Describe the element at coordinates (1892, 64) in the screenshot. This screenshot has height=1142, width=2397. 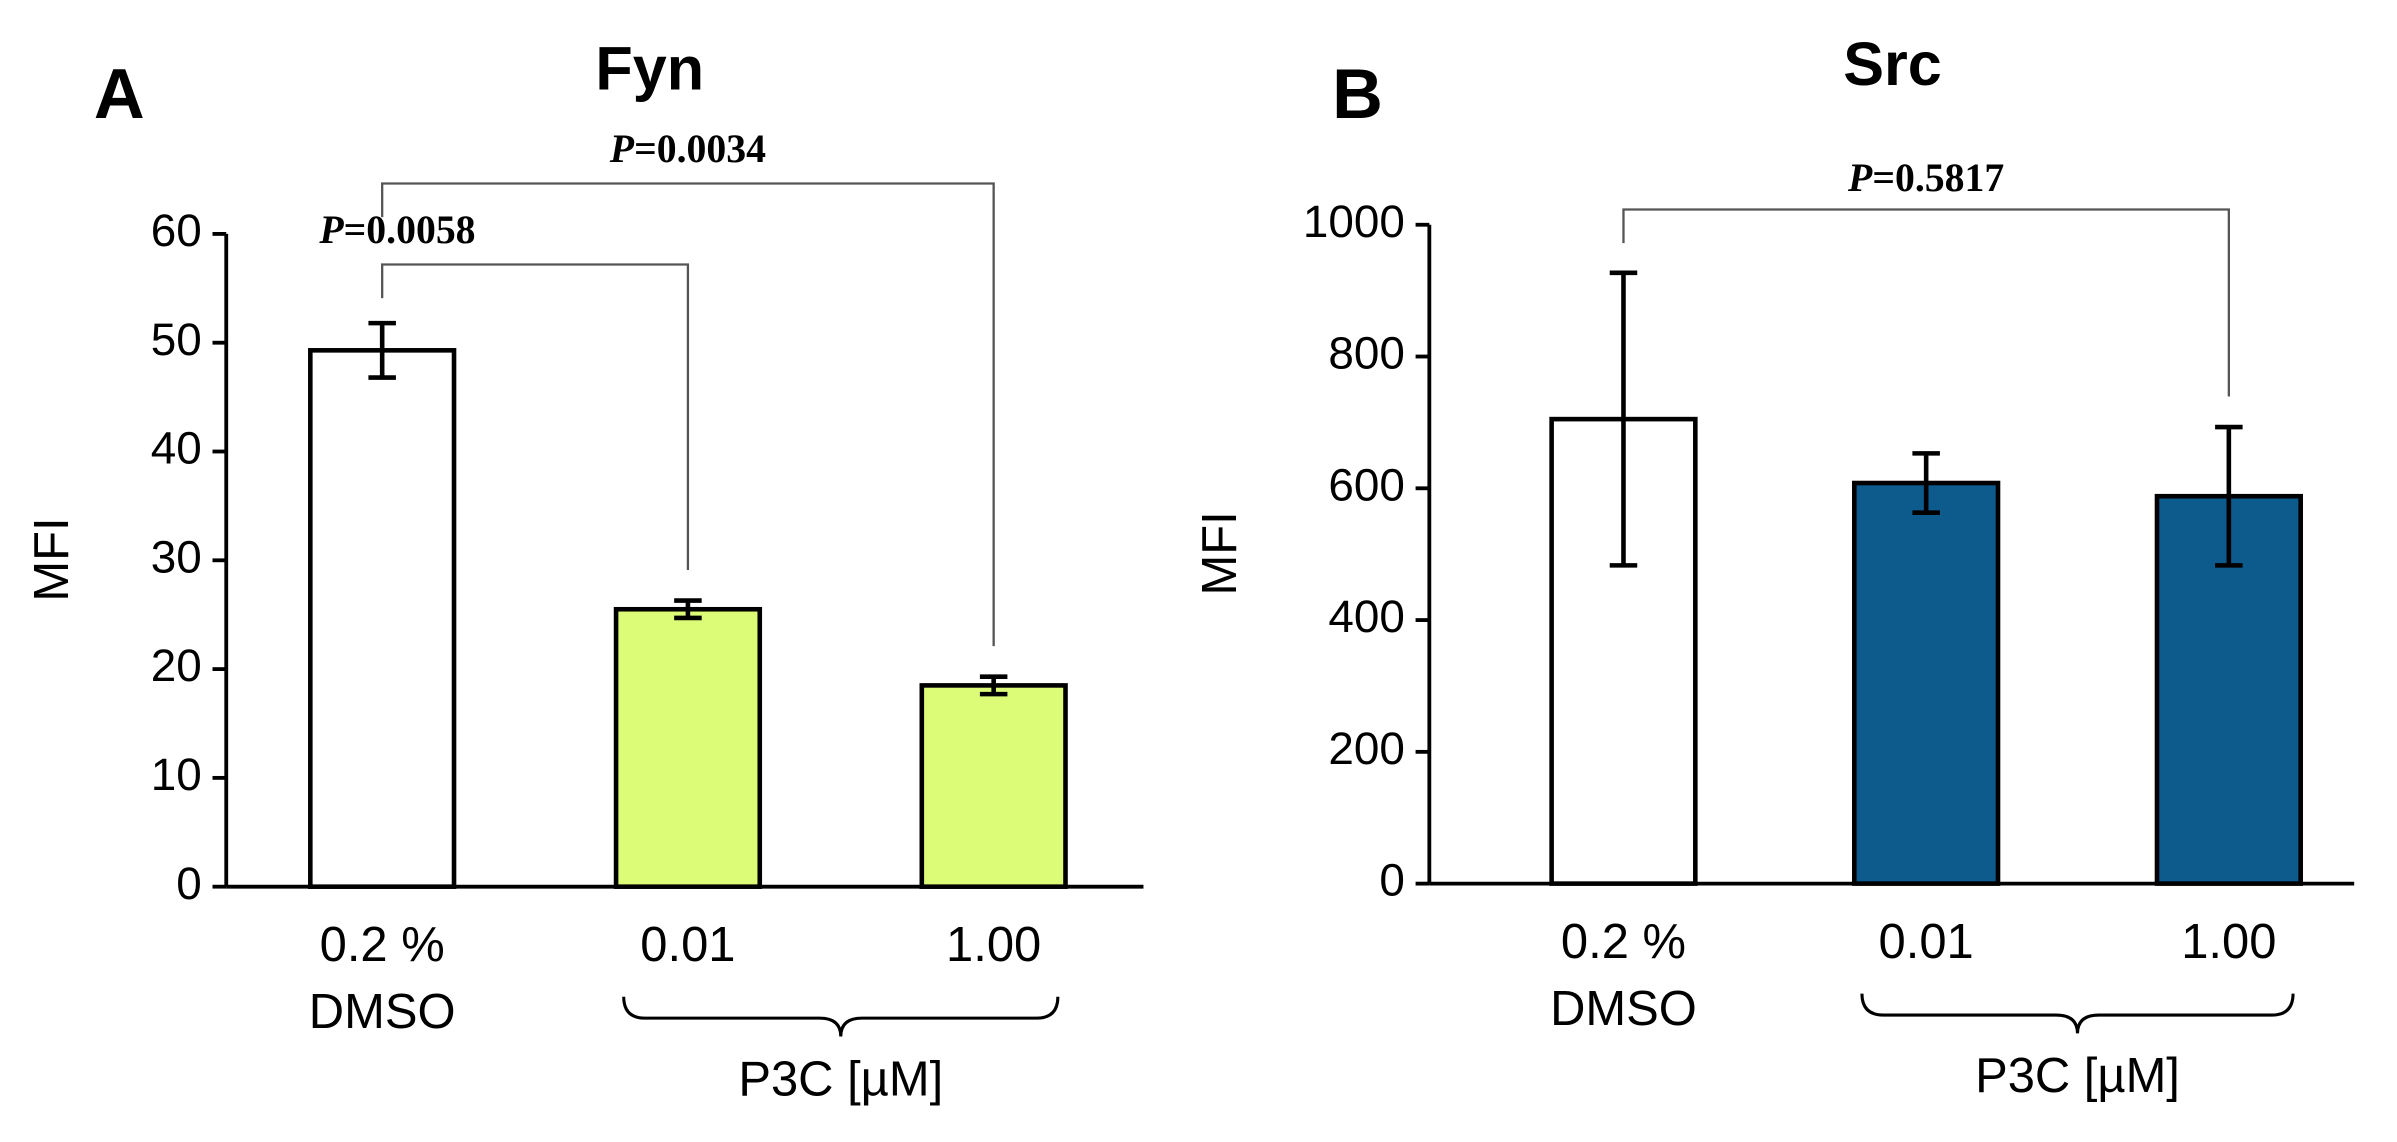
I see `chart-title: Src` at that location.